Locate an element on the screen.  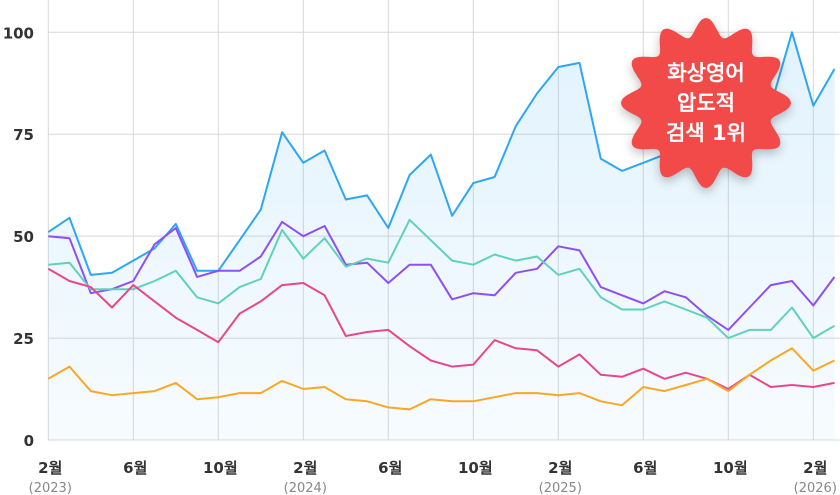
y-tick-label: 100 is located at coordinates (18, 33).